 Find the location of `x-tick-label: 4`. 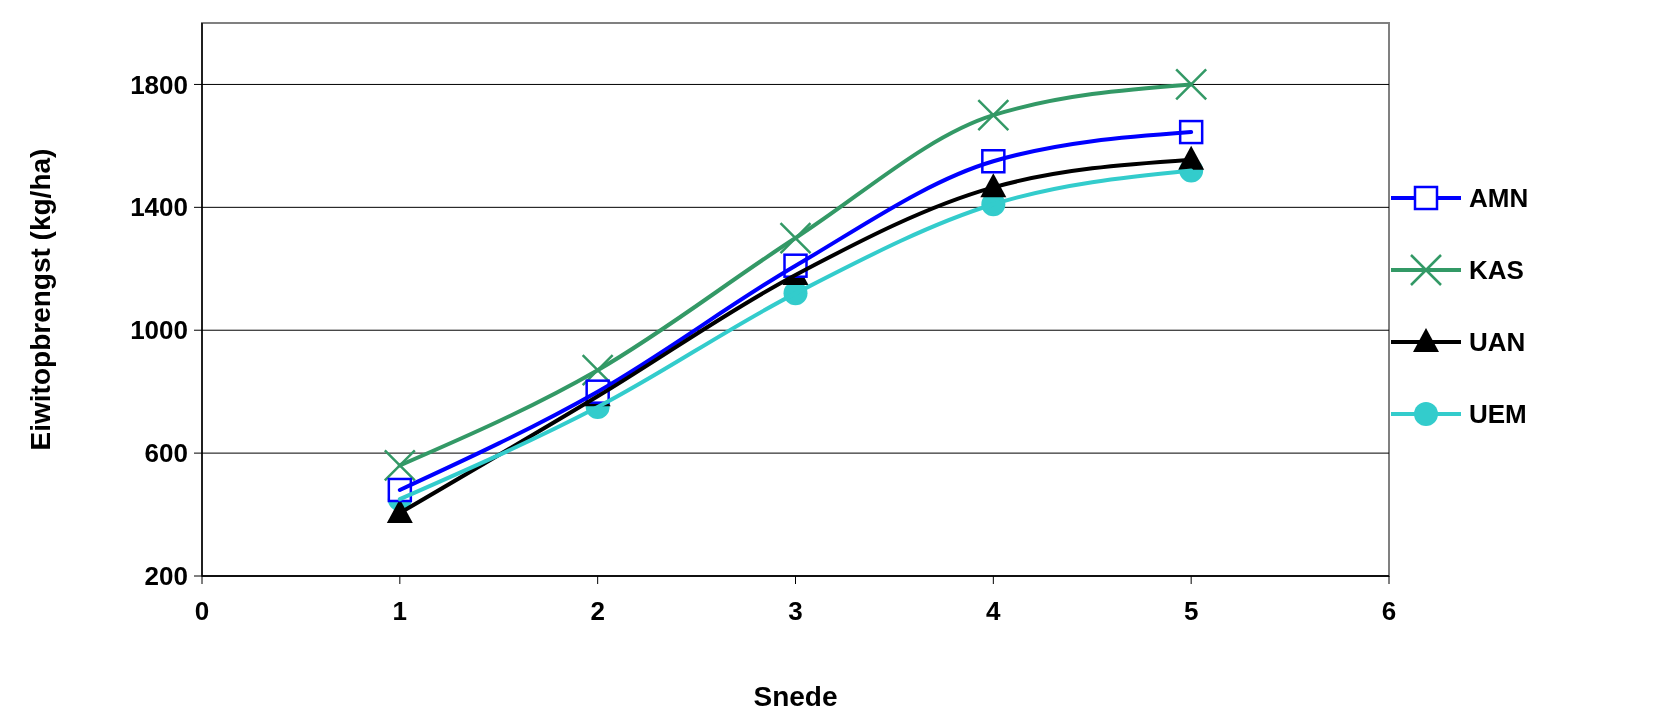

x-tick-label: 4 is located at coordinates (994, 611).